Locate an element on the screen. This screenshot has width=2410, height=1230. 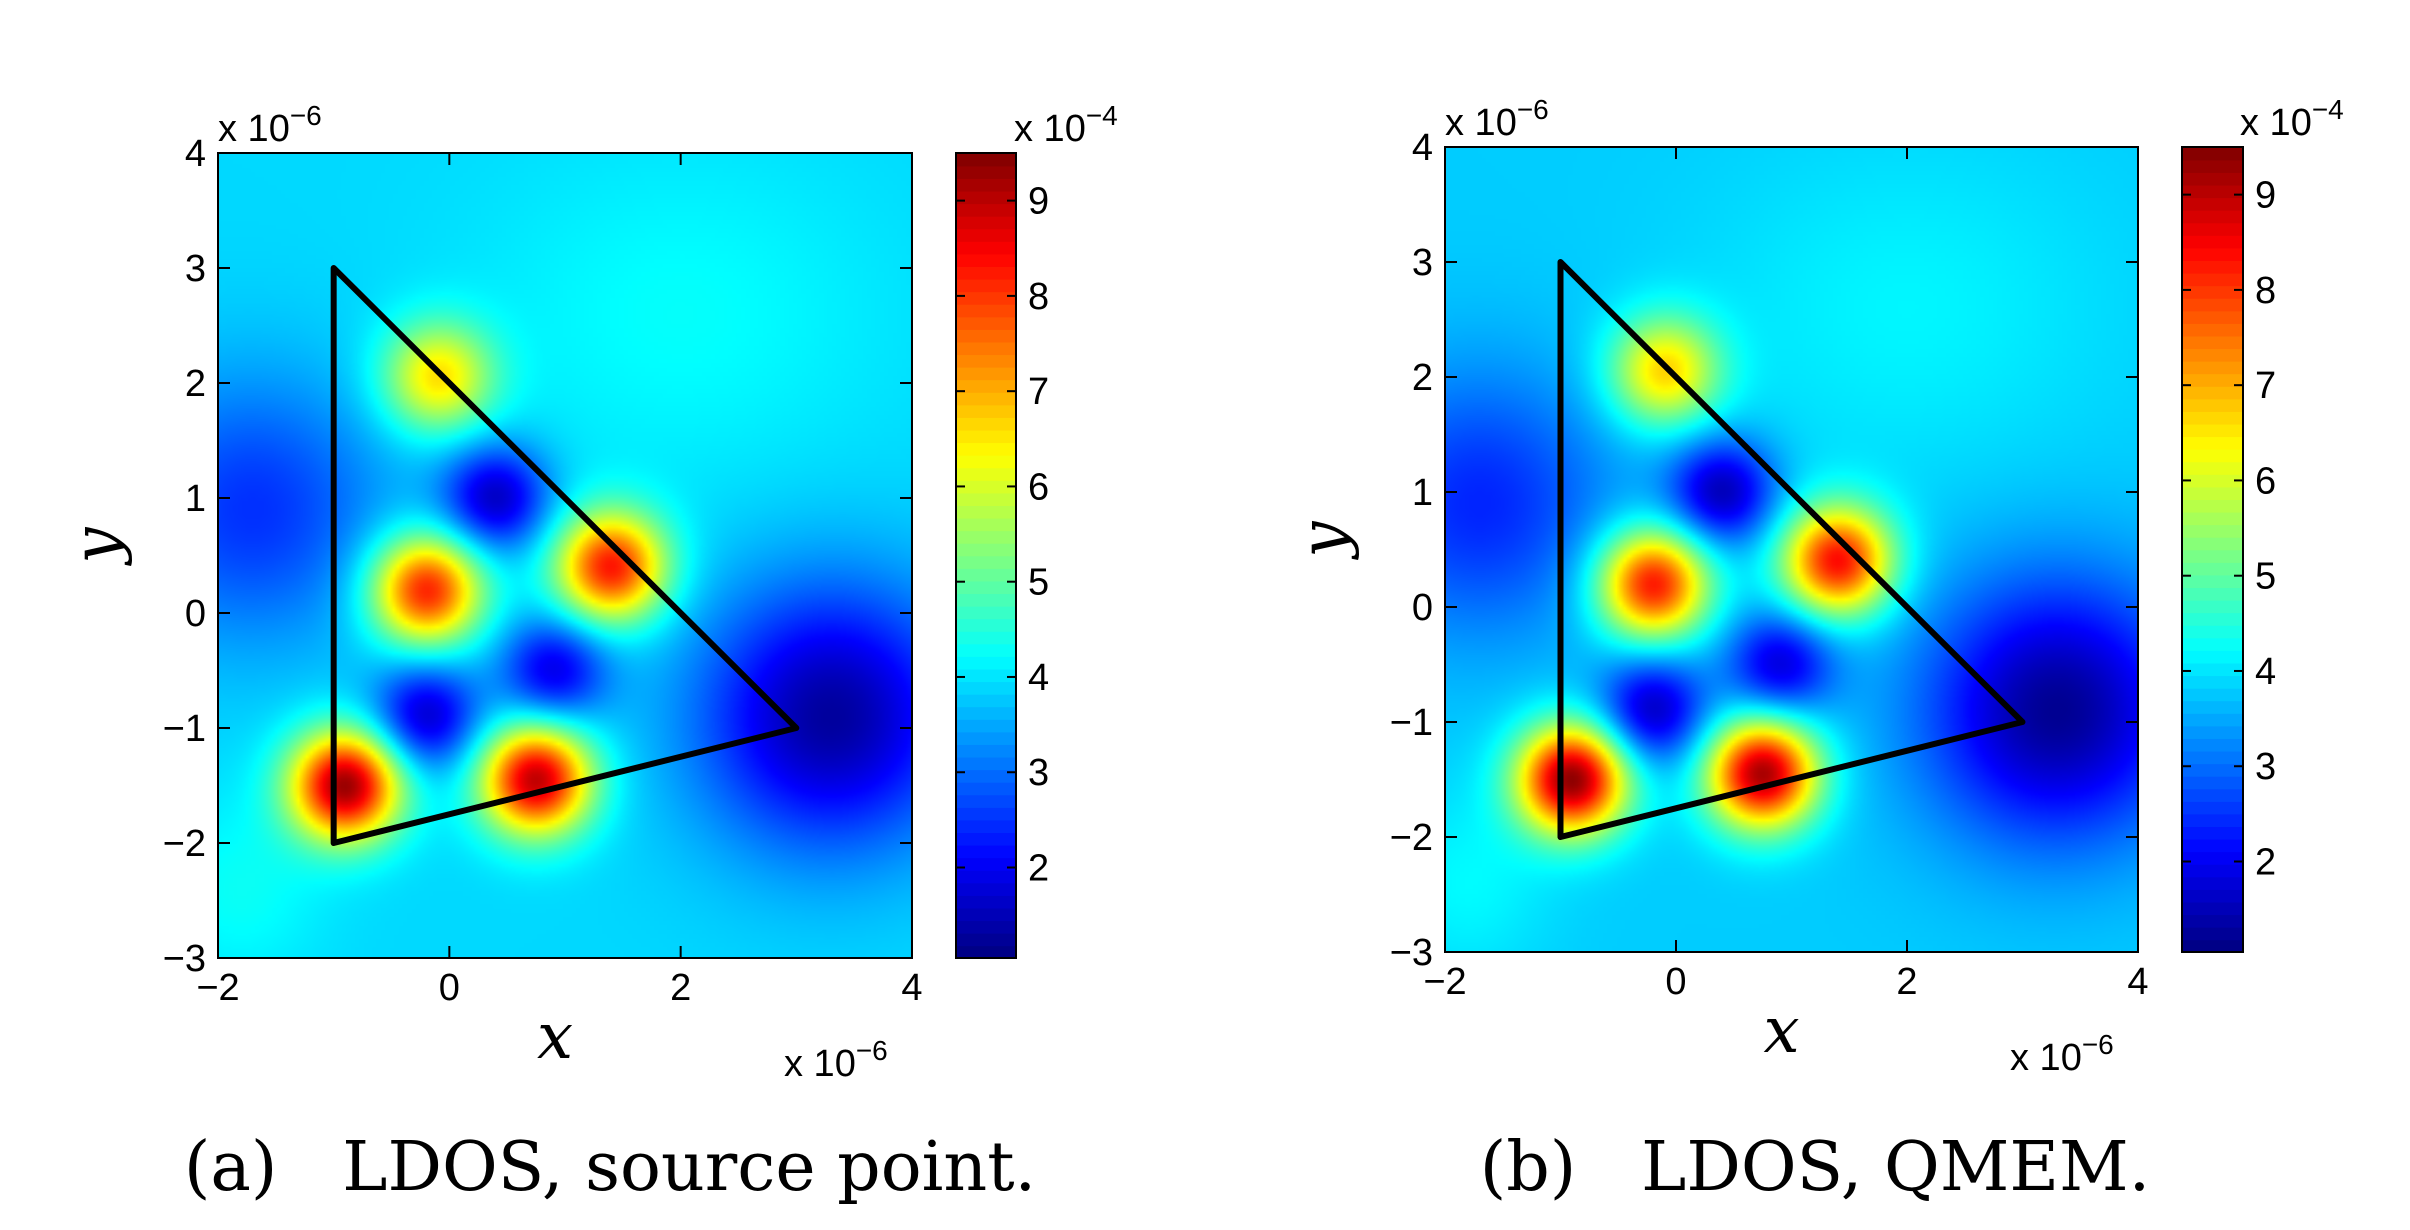
y-tick-label: 3 is located at coordinates (195, 269).